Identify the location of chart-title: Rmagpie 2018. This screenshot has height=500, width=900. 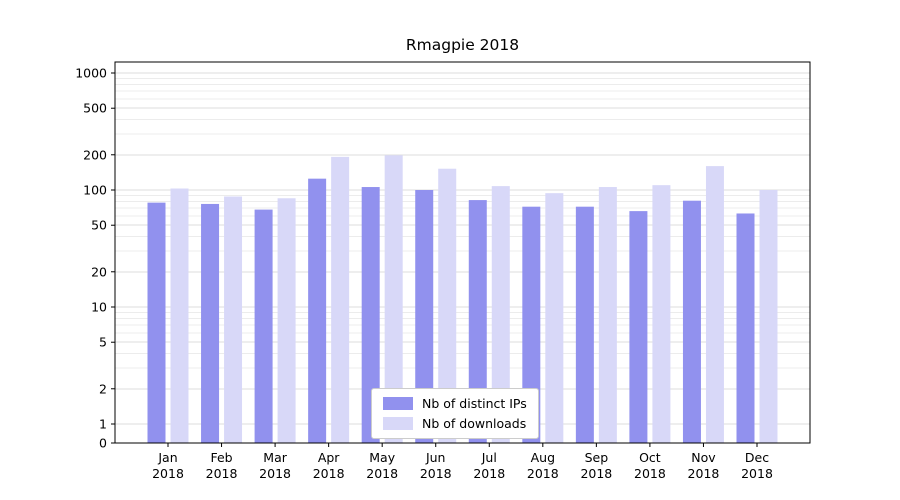
(462, 45).